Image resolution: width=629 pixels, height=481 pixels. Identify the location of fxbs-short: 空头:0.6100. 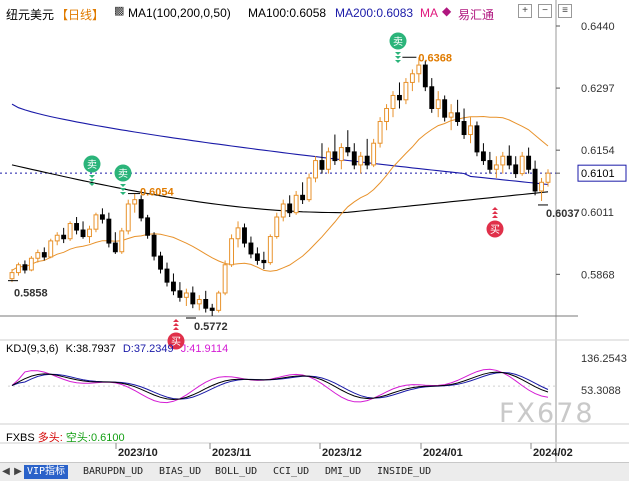
(95, 438).